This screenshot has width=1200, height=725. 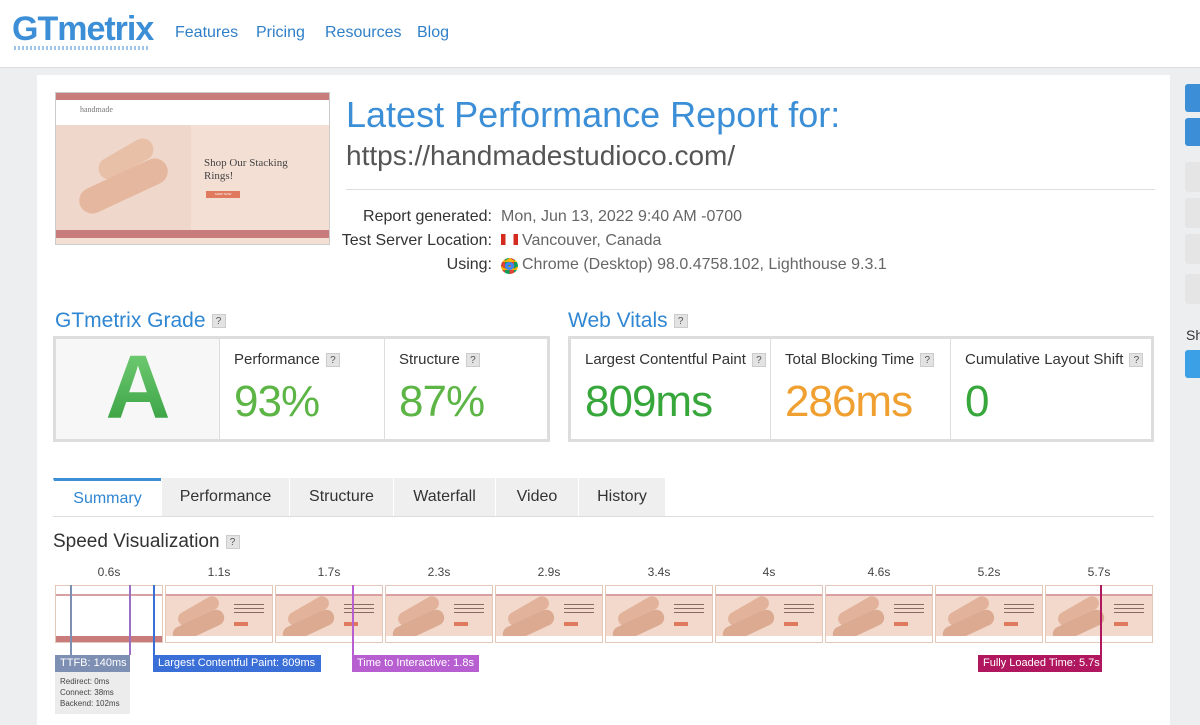 I want to click on report-url: https://handmadestudioco.com/, so click(x=541, y=155).